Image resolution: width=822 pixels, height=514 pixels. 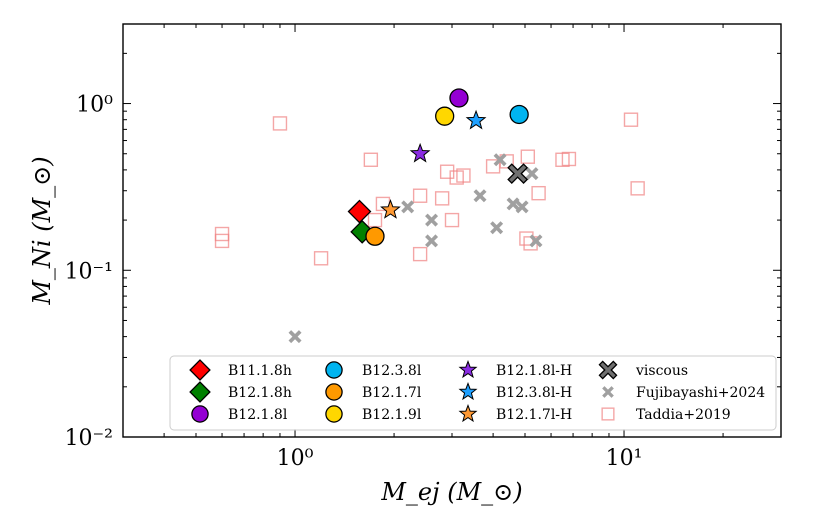 I want to click on legend-item: B11.1.8h, so click(x=240, y=370).